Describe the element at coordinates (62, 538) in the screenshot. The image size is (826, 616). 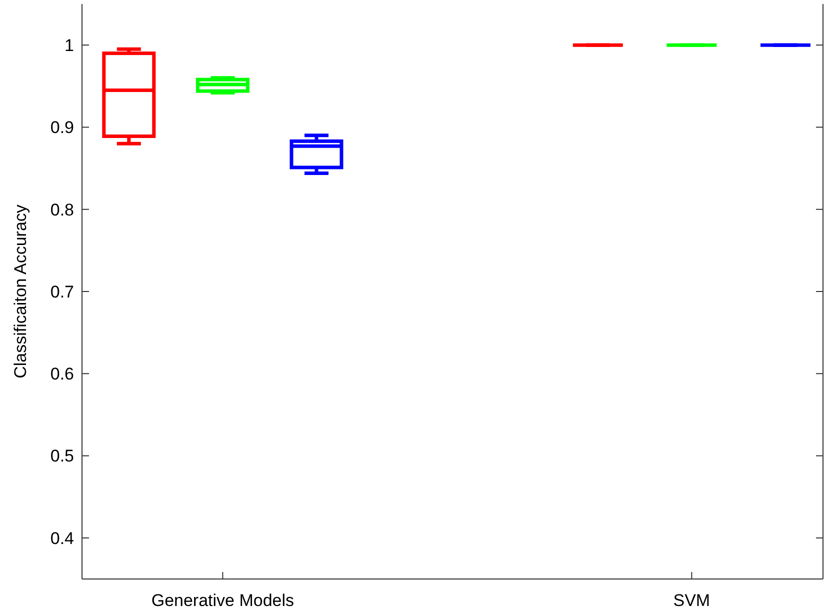
I see `y-tick-label: 0.4` at that location.